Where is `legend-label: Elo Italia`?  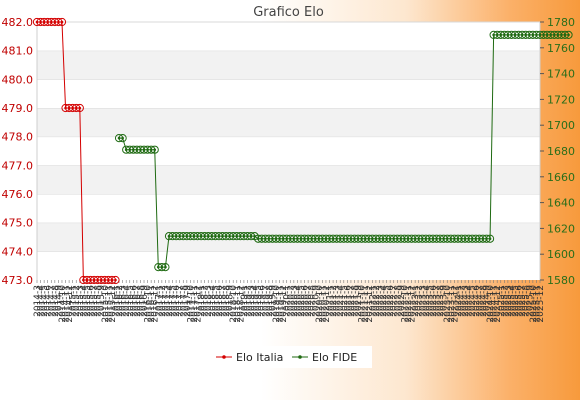 legend-label: Elo Italia is located at coordinates (259, 357).